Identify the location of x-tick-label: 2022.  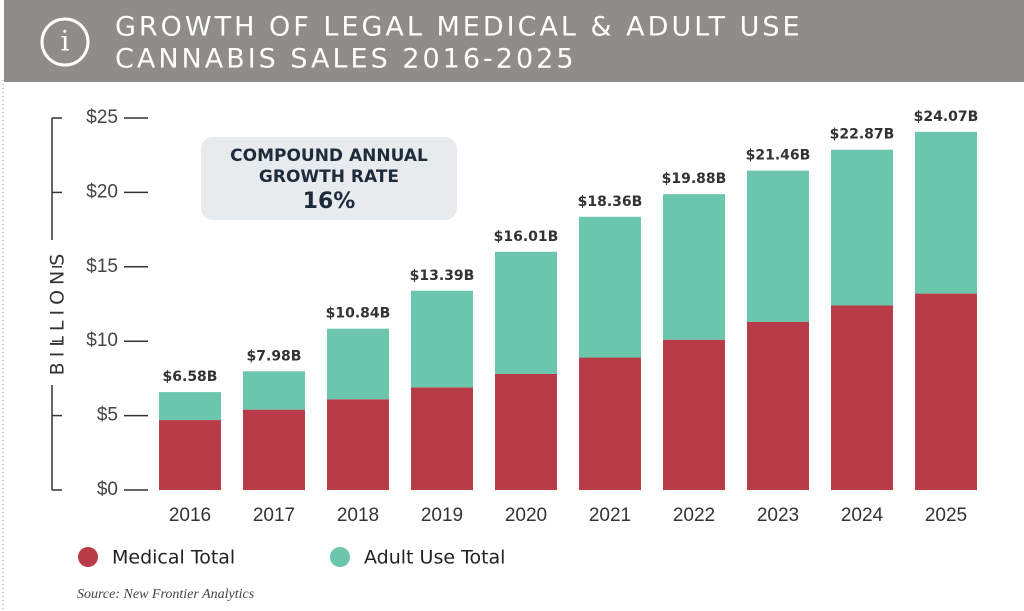
(694, 515).